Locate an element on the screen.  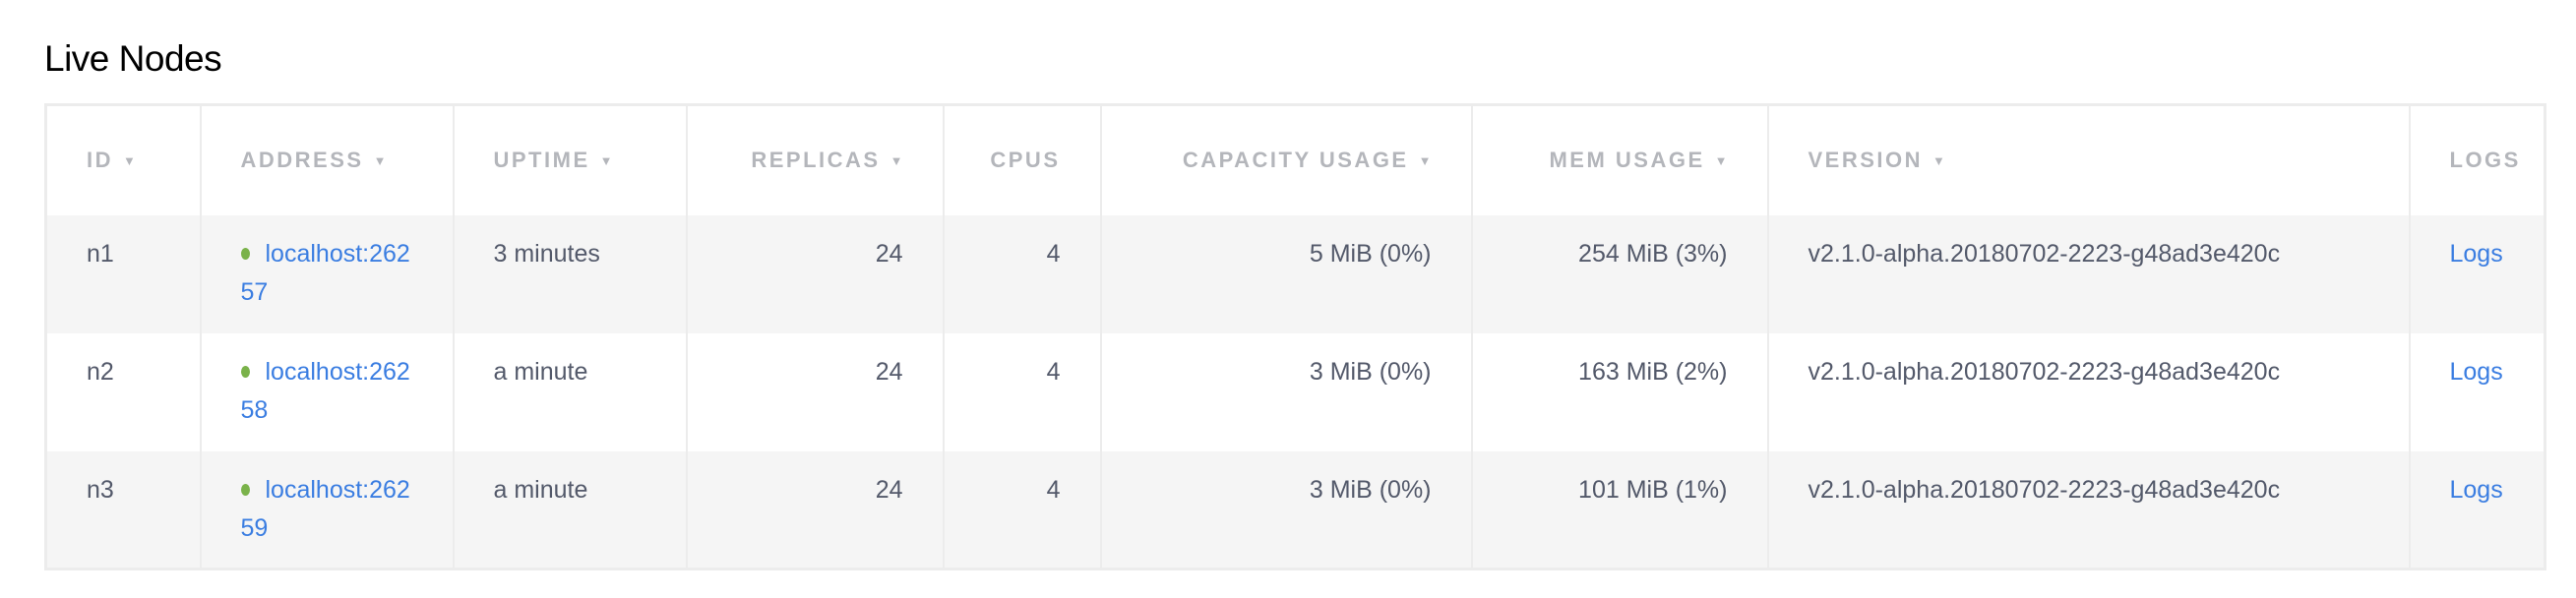
node-mem-usage: 254 MiB (3%) is located at coordinates (1619, 273).